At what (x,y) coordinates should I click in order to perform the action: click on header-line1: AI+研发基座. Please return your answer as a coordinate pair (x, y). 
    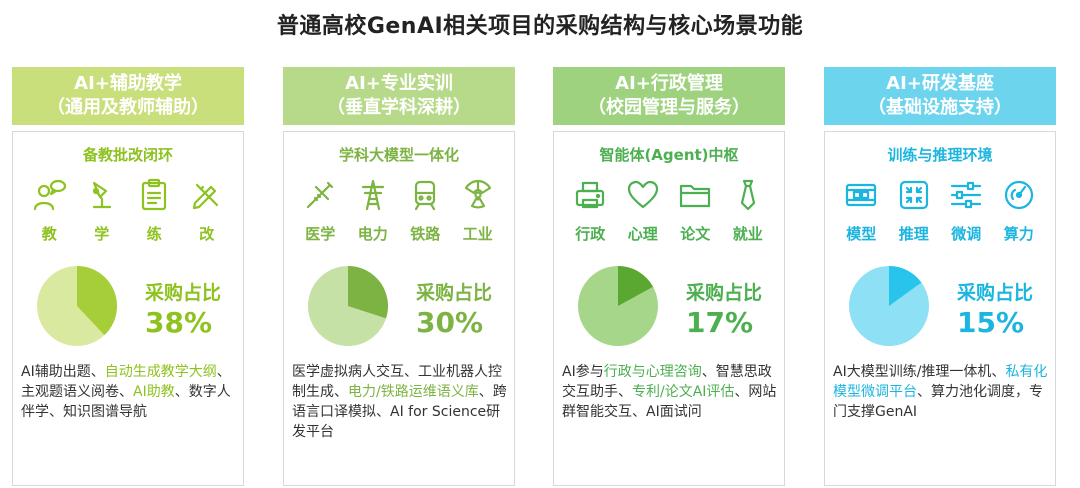
    Looking at the image, I should click on (940, 83).